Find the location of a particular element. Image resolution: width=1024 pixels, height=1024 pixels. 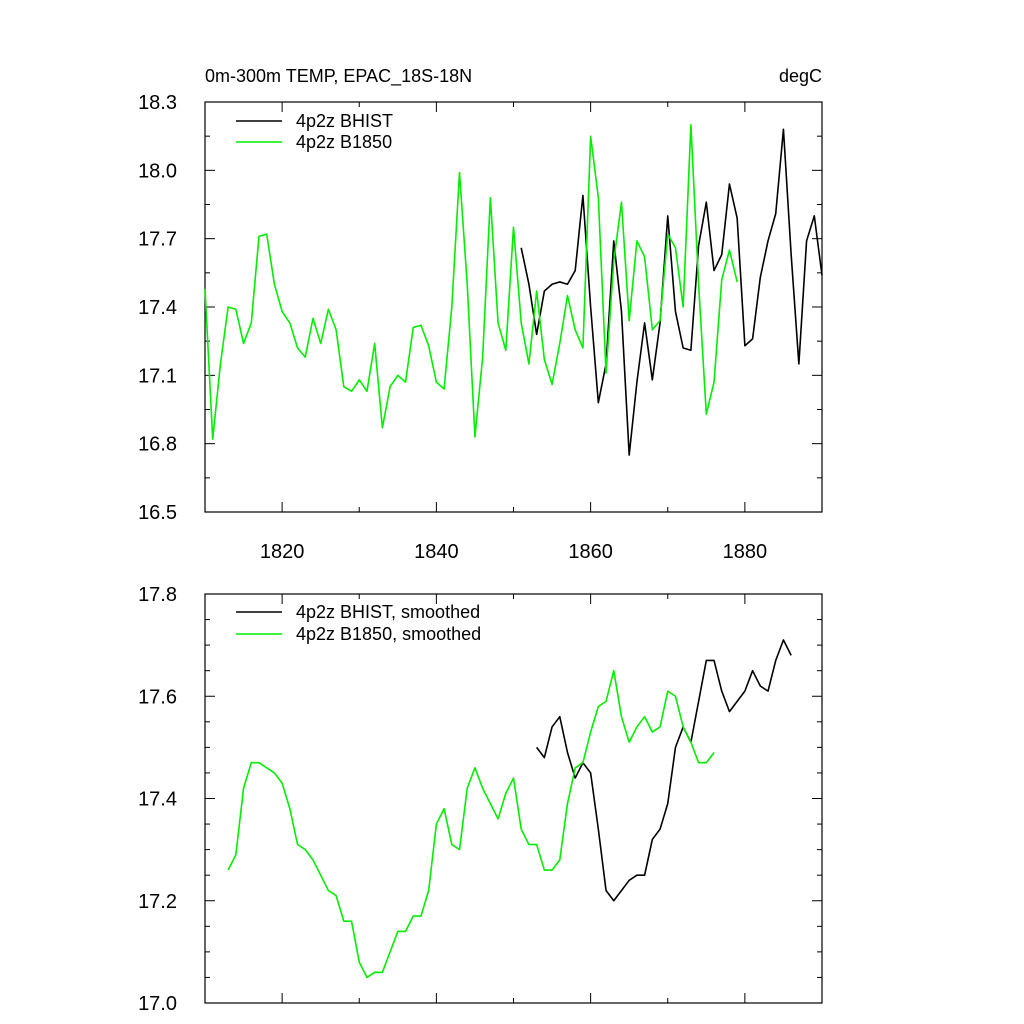

panel-1-xtick-label: 1820 is located at coordinates (282, 552).